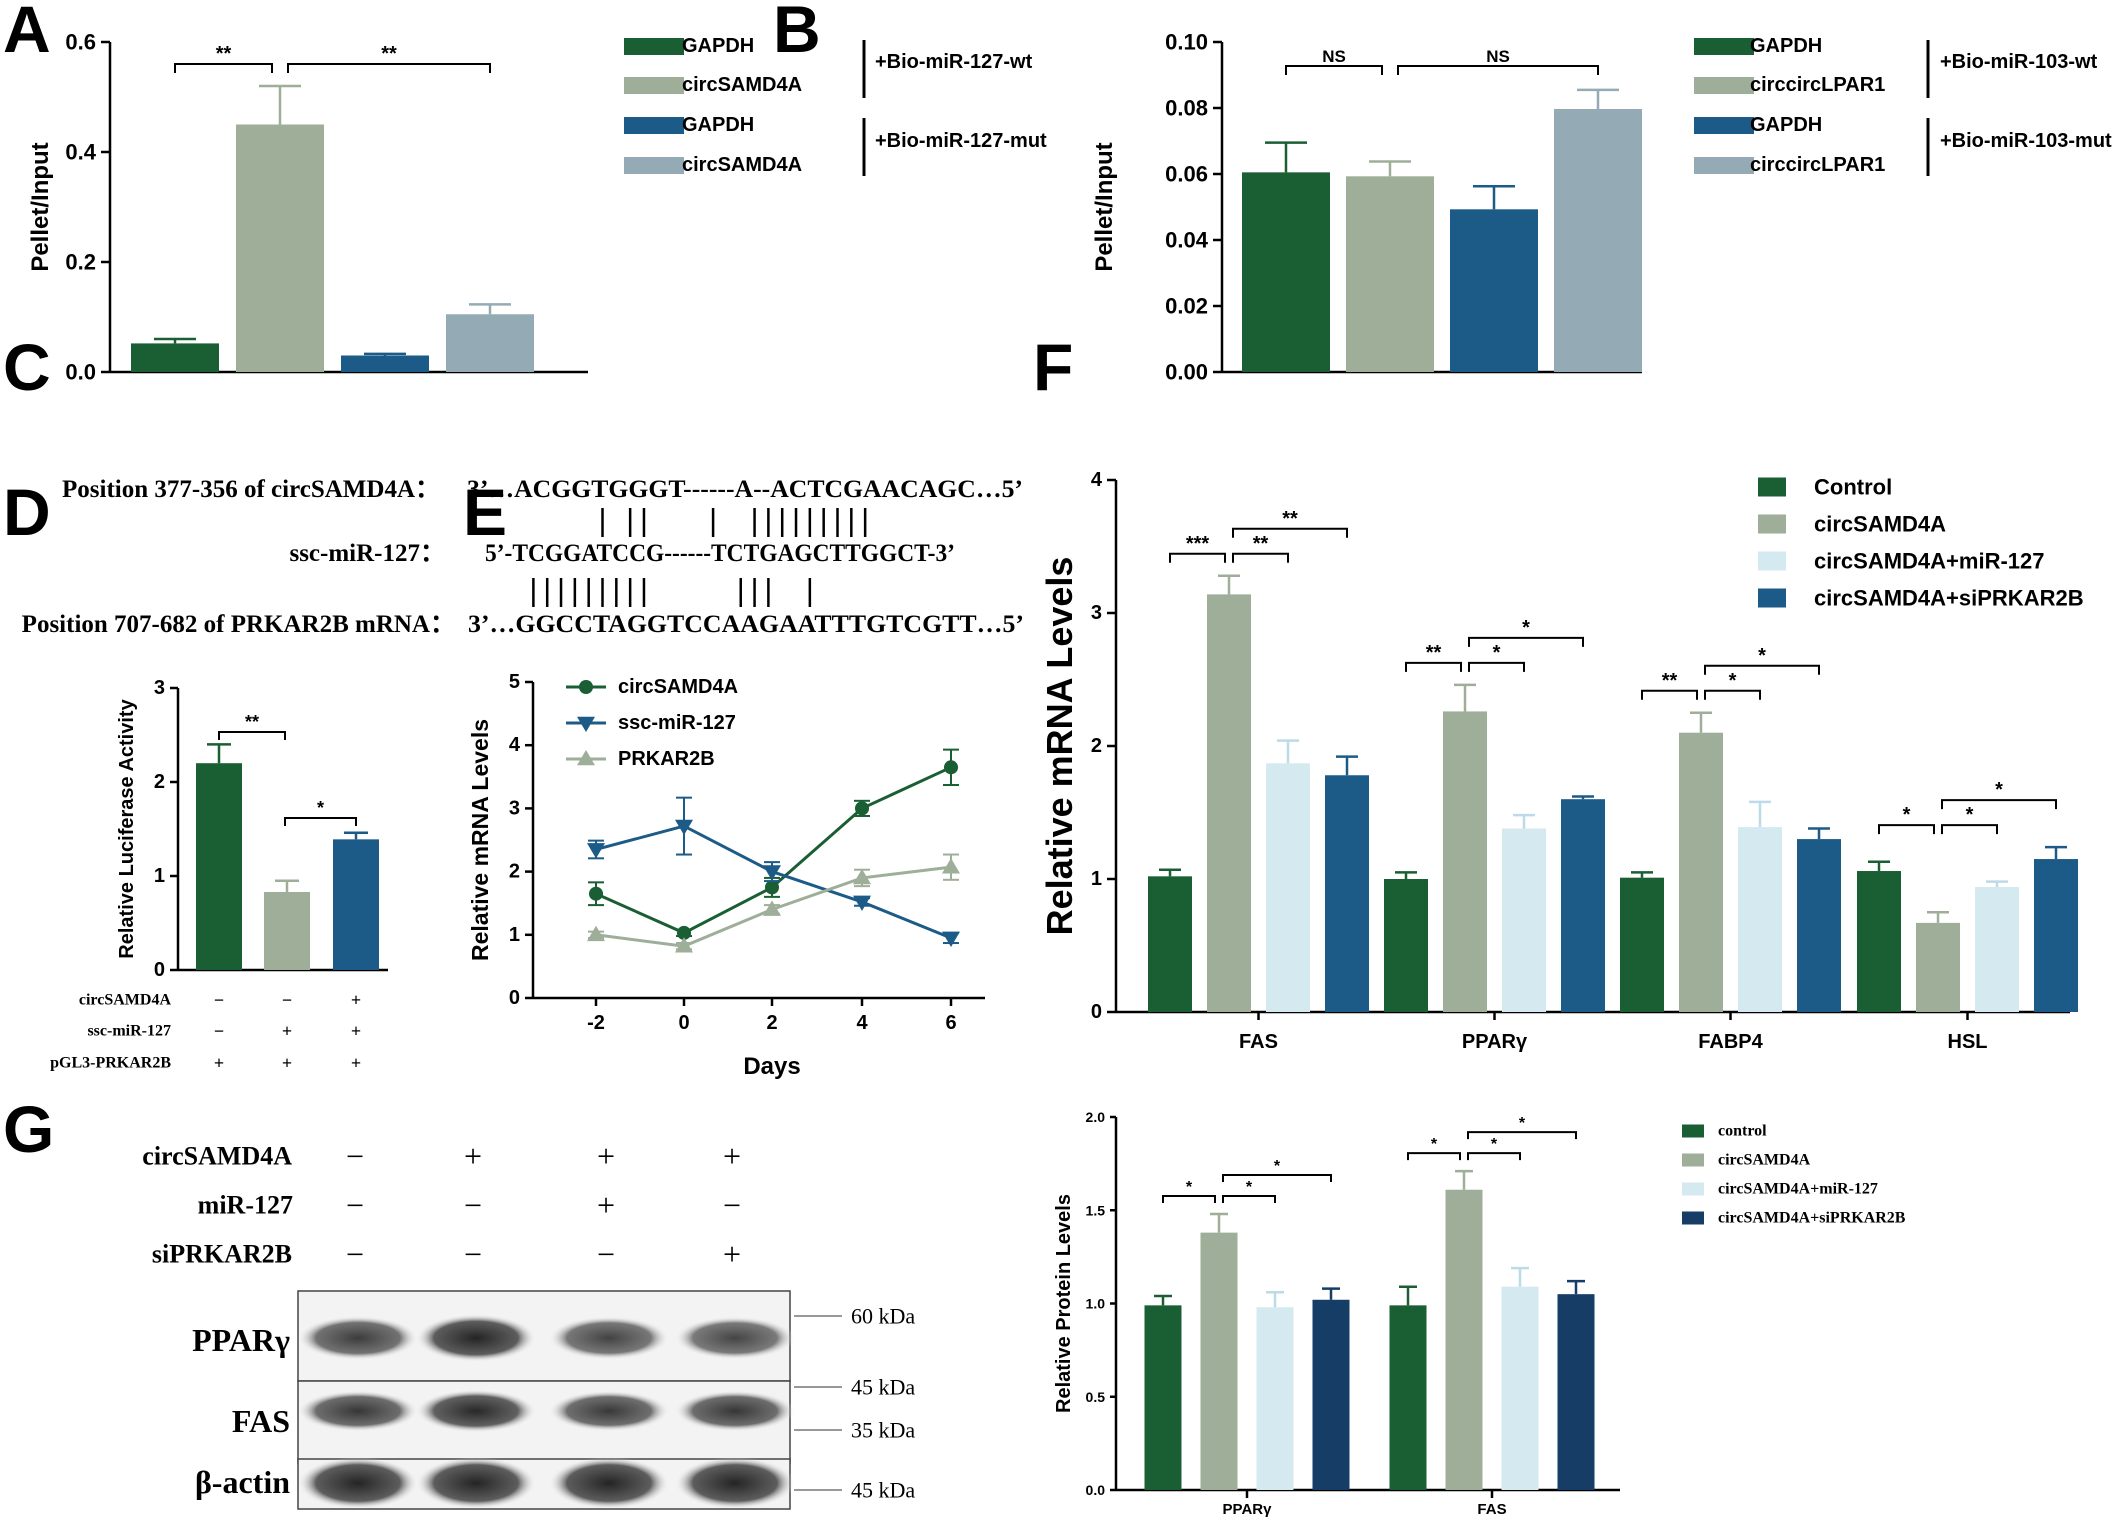  I want to click on panel-g-chart-y-tick-label: 2.0, so click(1096, 1117).